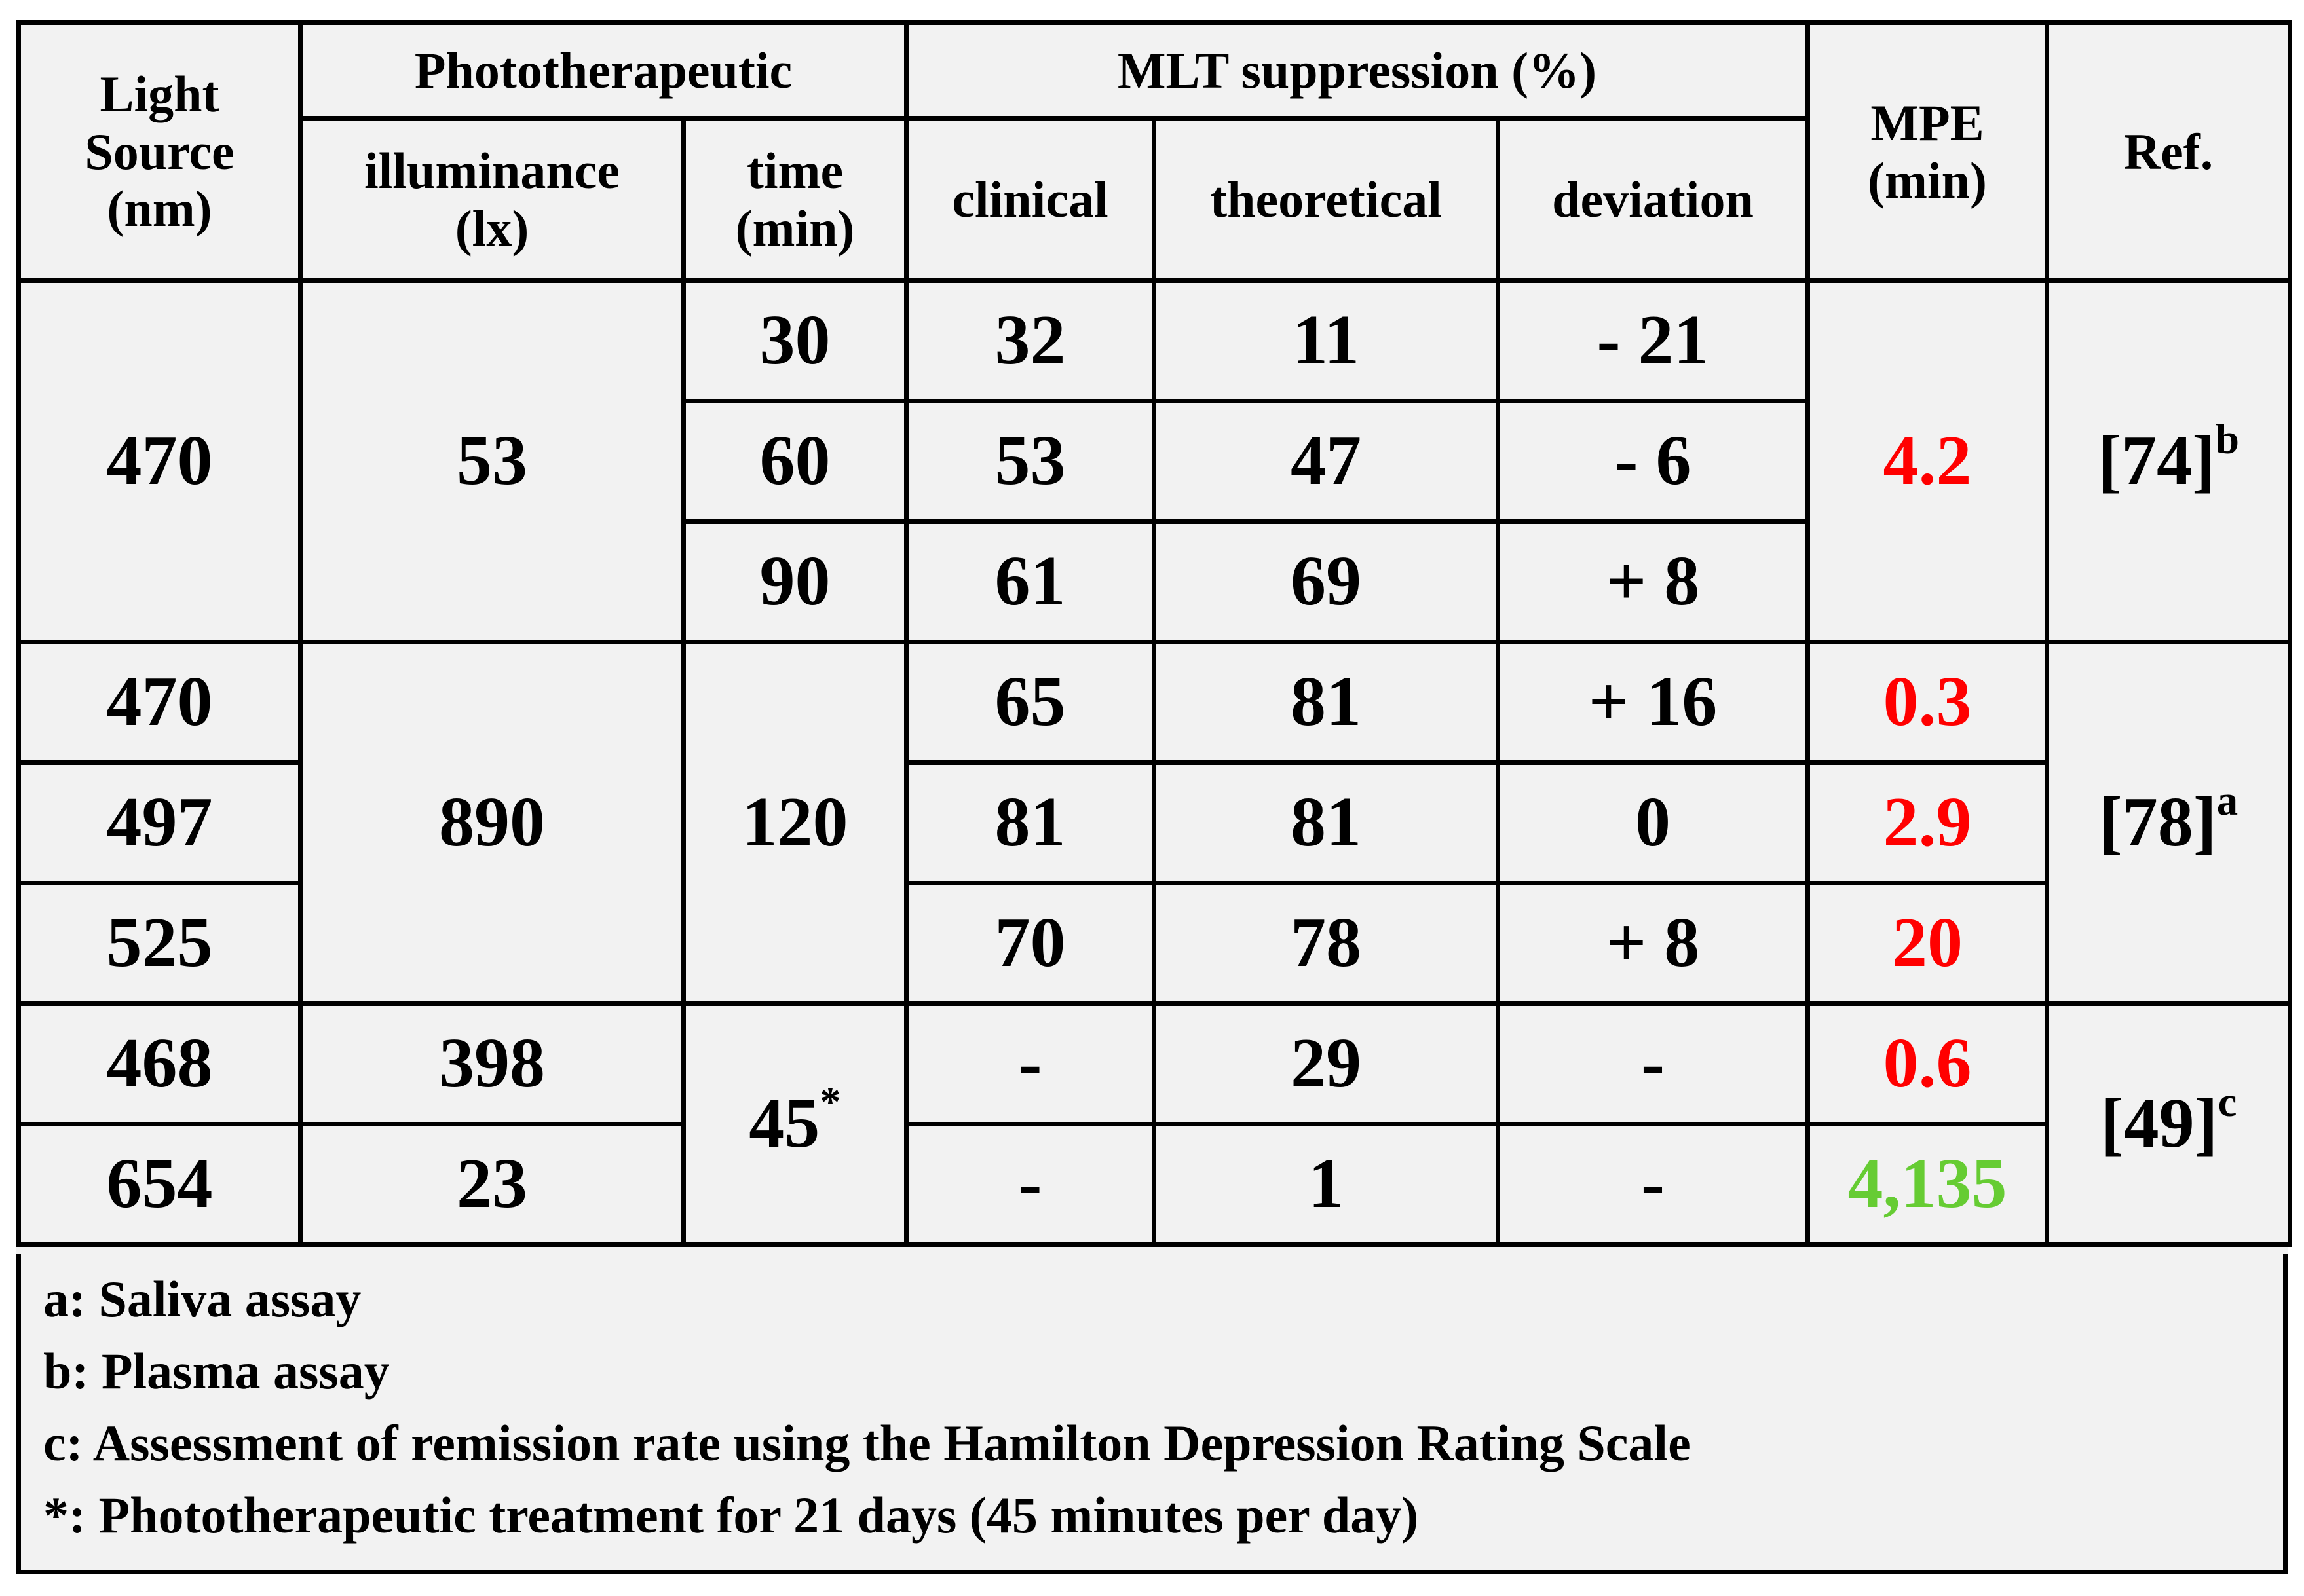 The width and height of the screenshot is (2304, 1596). I want to click on footnote-b: b: Plasma assay, so click(217, 1371).